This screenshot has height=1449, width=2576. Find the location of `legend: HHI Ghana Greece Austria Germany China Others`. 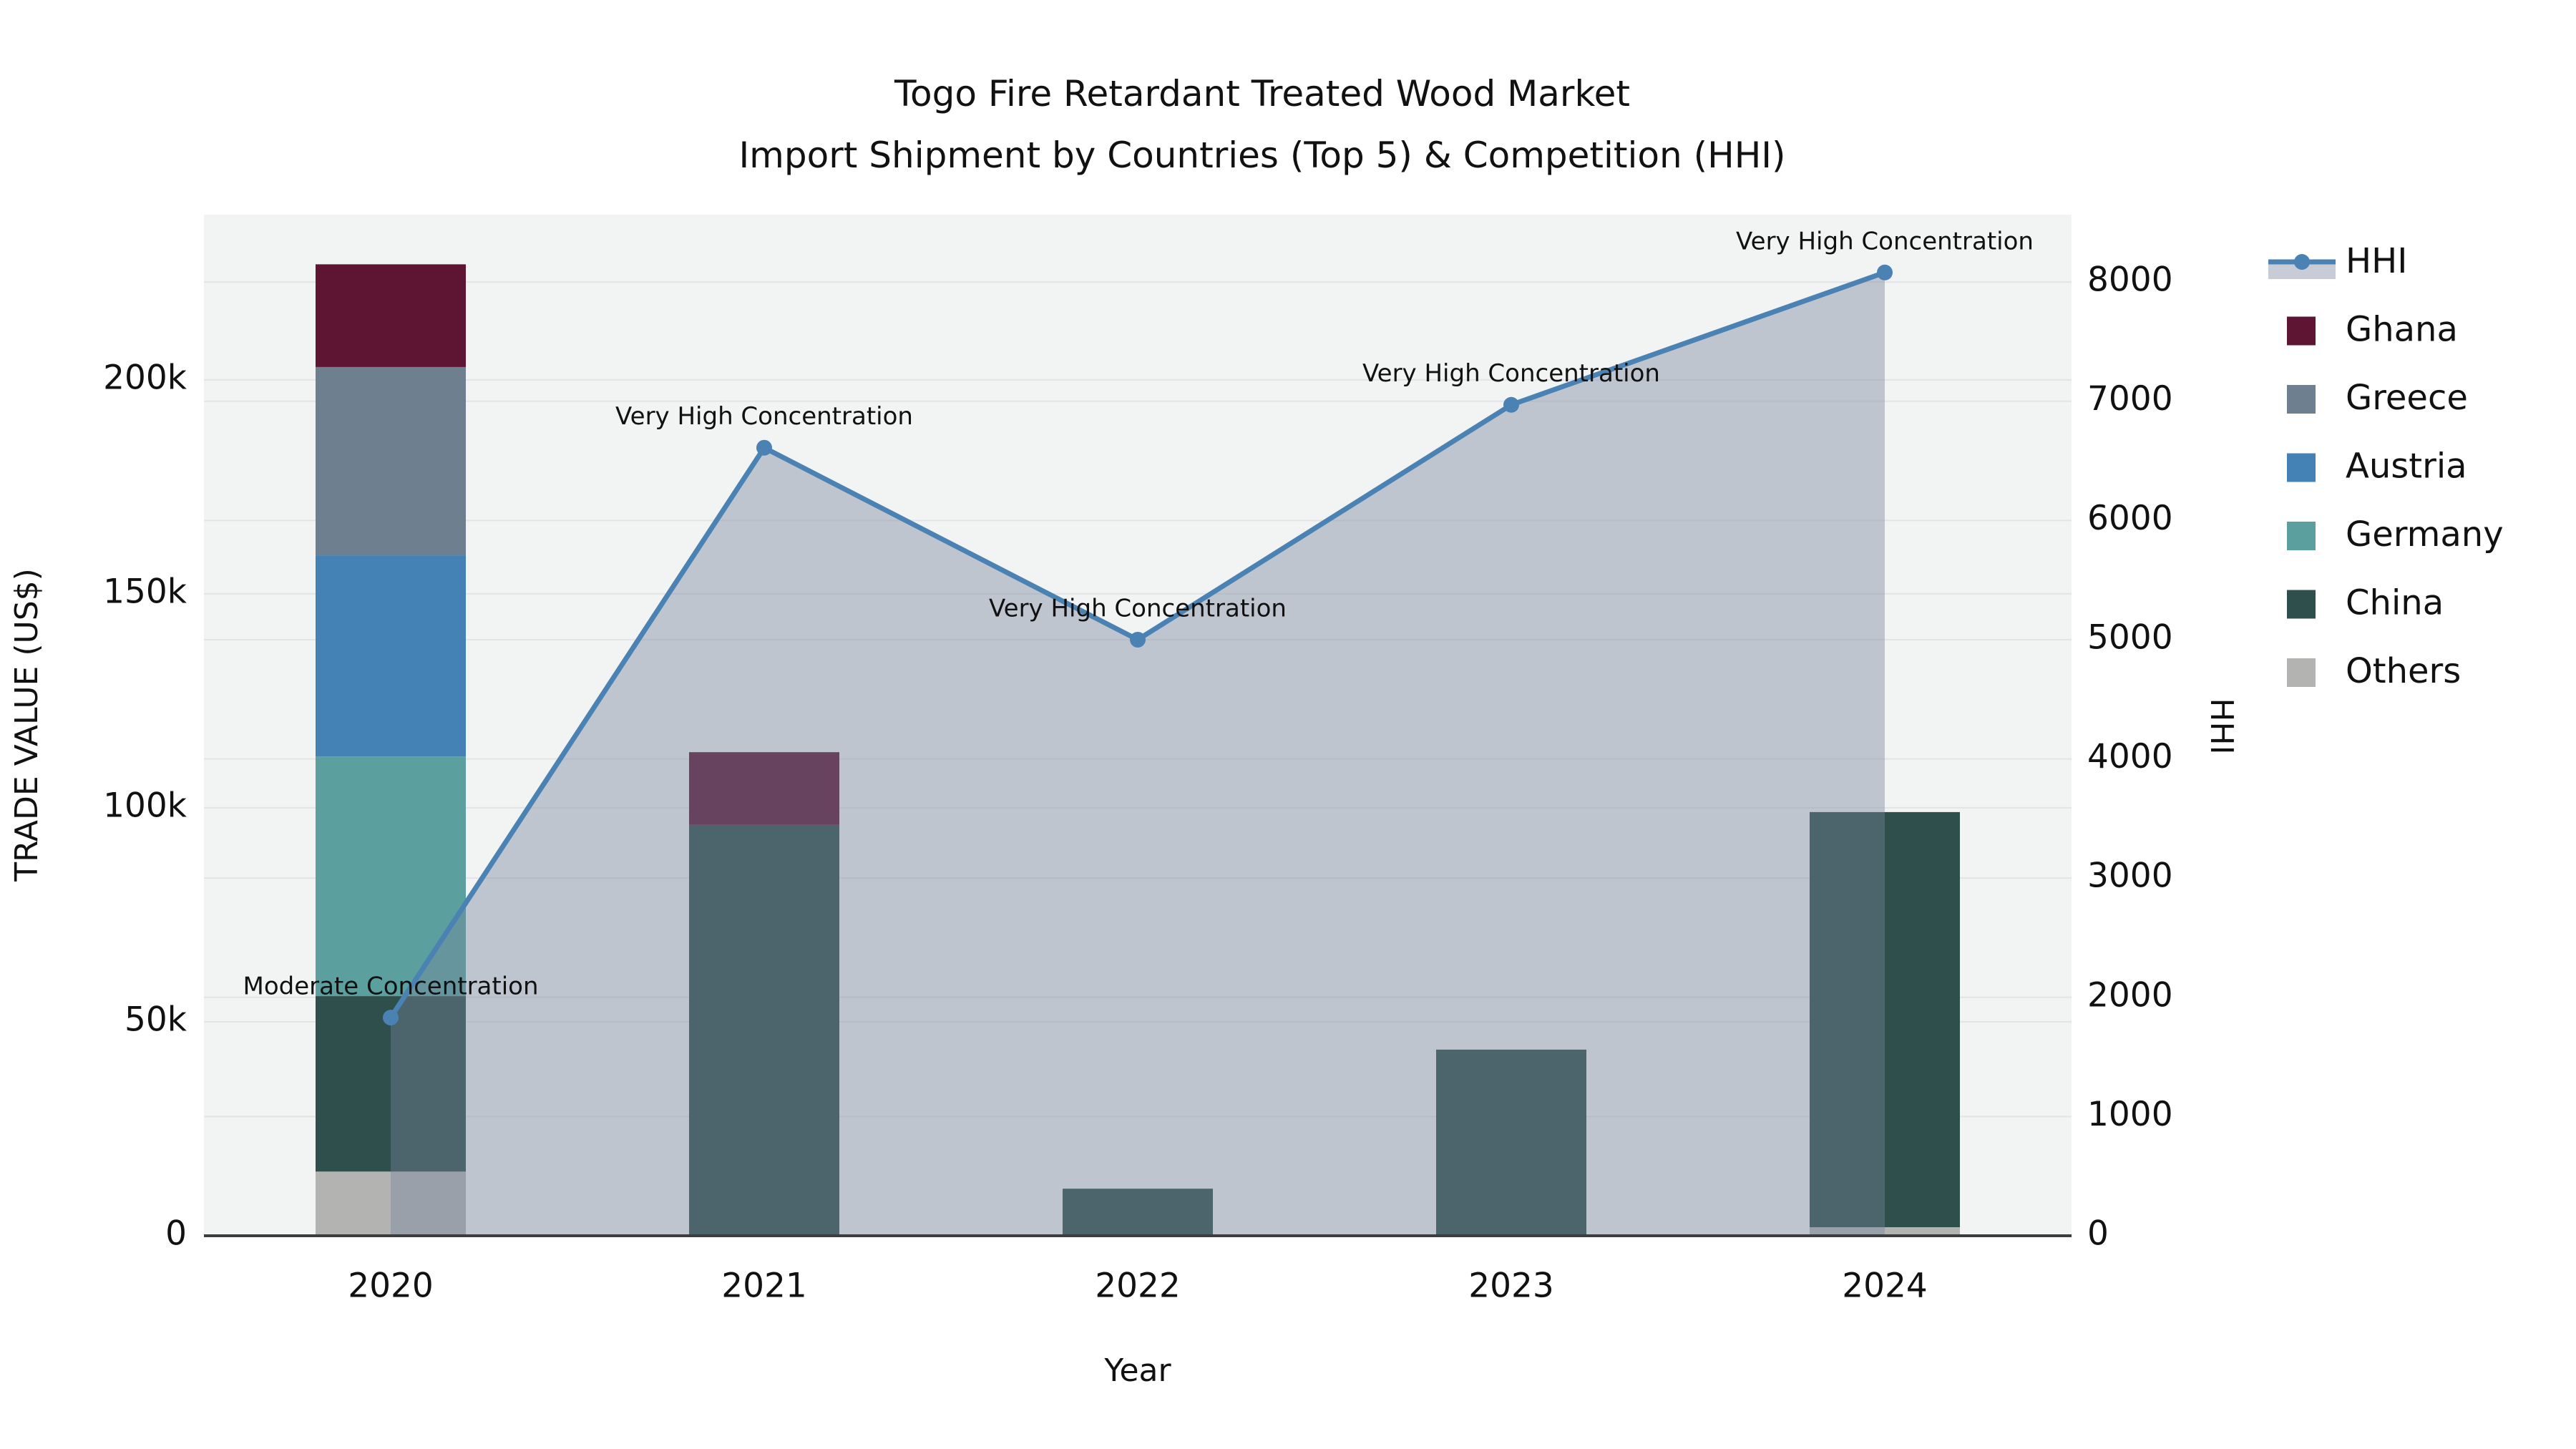

legend: HHI Ghana Greece Austria Germany China Others is located at coordinates (2386, 466).